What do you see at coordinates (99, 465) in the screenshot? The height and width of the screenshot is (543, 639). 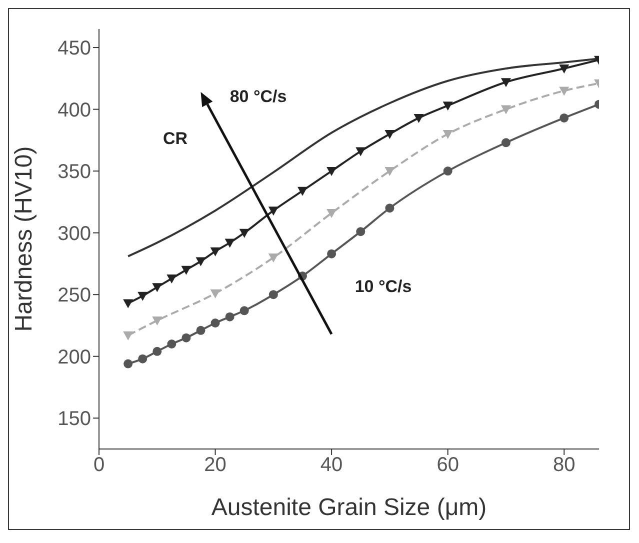 I see `x-tick-label: 0` at bounding box center [99, 465].